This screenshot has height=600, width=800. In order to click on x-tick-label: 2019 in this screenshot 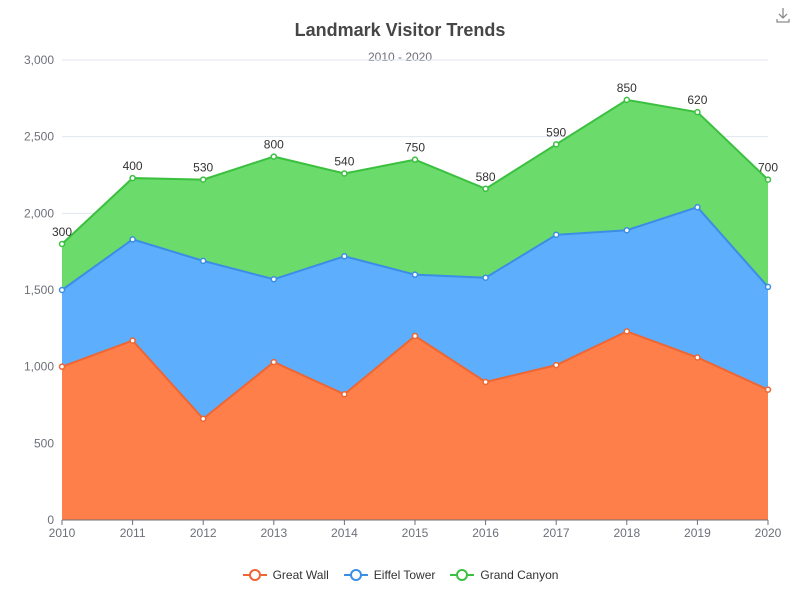, I will do `click(697, 533)`.